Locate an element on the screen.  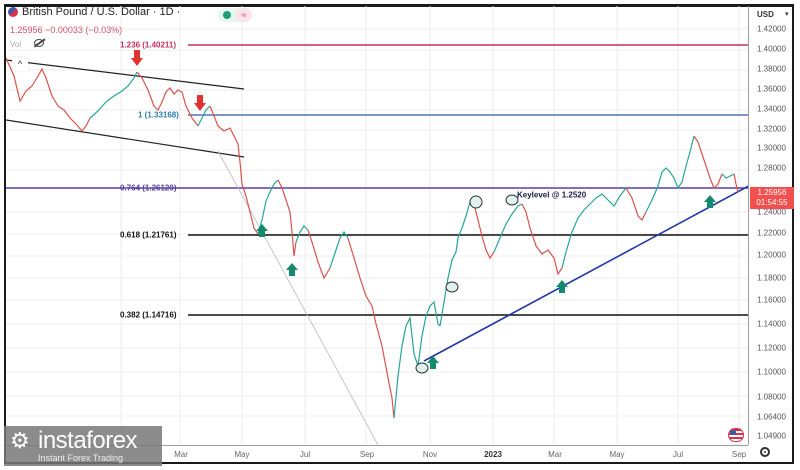
y-tick: 1.18000 is located at coordinates (771, 278).